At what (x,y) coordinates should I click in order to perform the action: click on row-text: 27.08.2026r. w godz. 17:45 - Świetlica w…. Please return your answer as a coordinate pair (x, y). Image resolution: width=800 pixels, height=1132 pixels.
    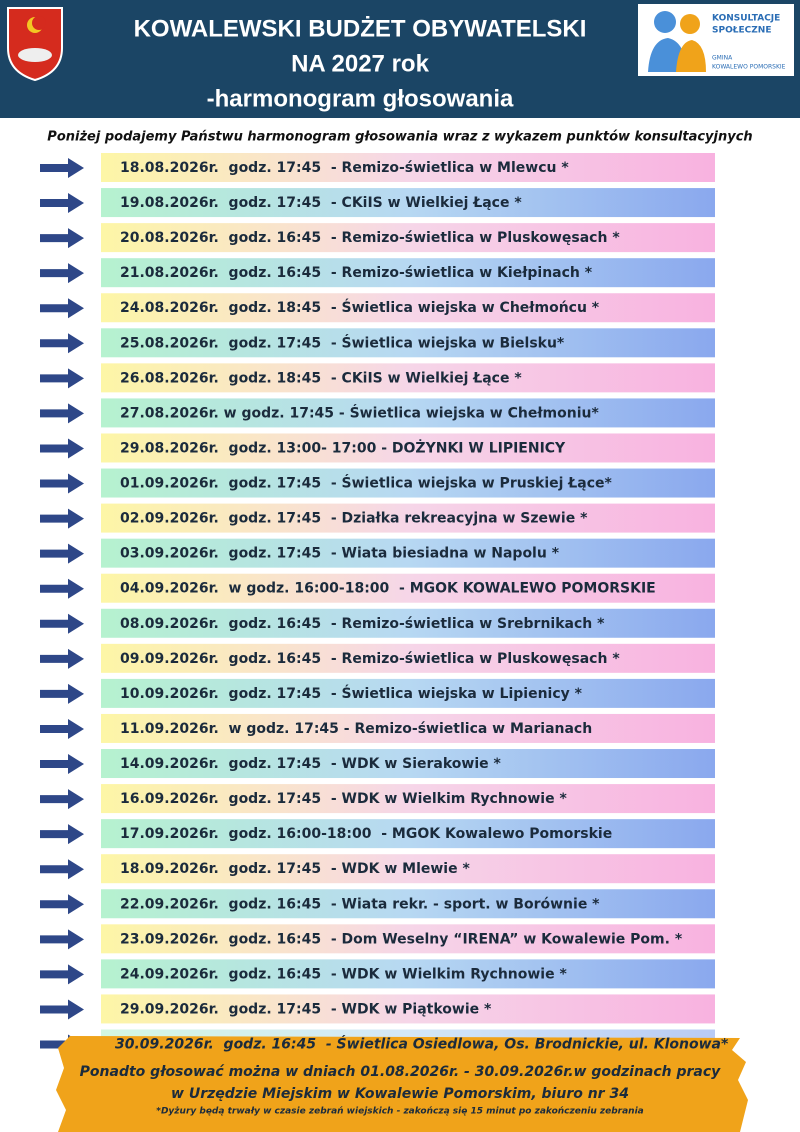
    Looking at the image, I should click on (359, 412).